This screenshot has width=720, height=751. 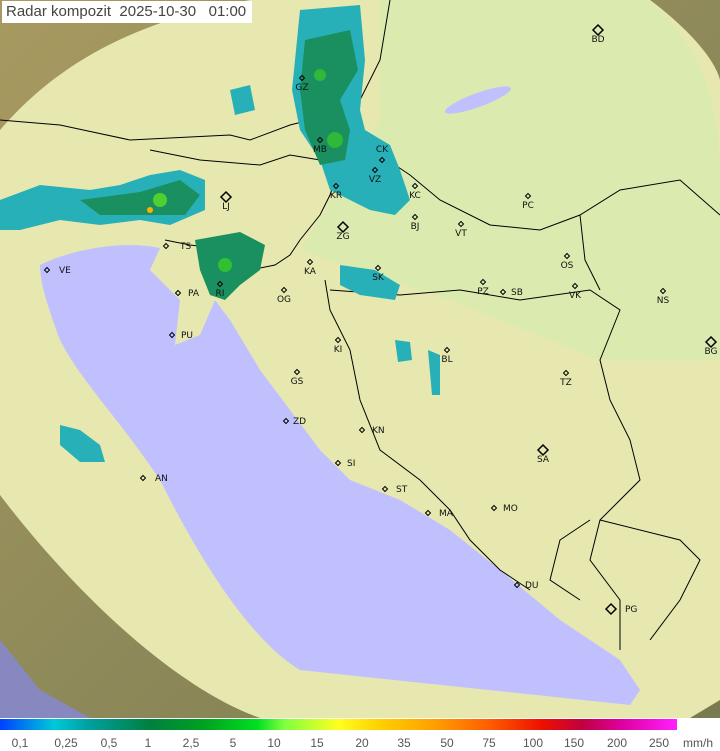 What do you see at coordinates (698, 743) in the screenshot?
I see `legend-unit: mm/h` at bounding box center [698, 743].